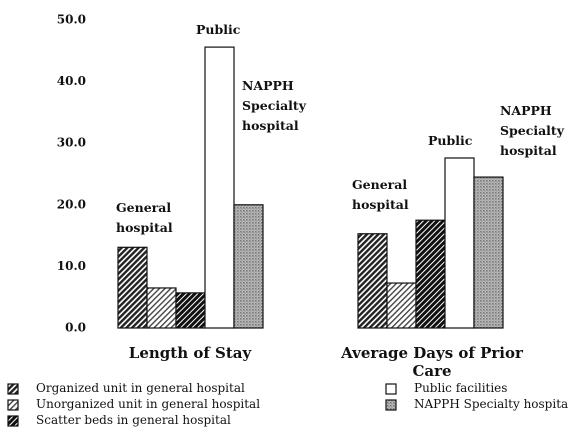 This screenshot has width=568, height=442. Describe the element at coordinates (148, 404) in the screenshot. I see `legend-label: Unorganized unit in general hospital` at that location.